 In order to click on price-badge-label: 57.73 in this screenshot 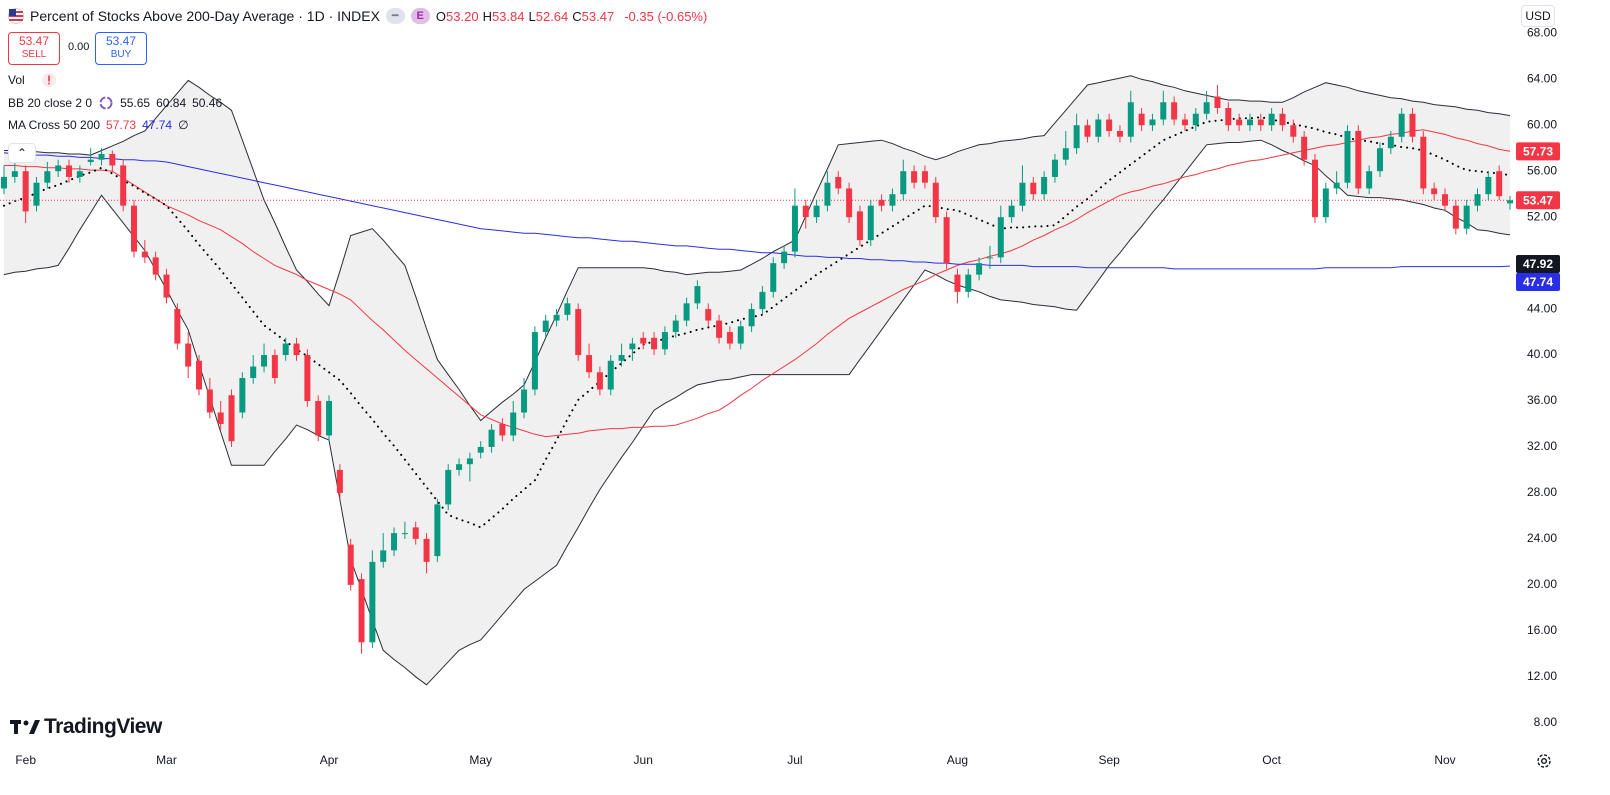, I will do `click(1538, 151)`.